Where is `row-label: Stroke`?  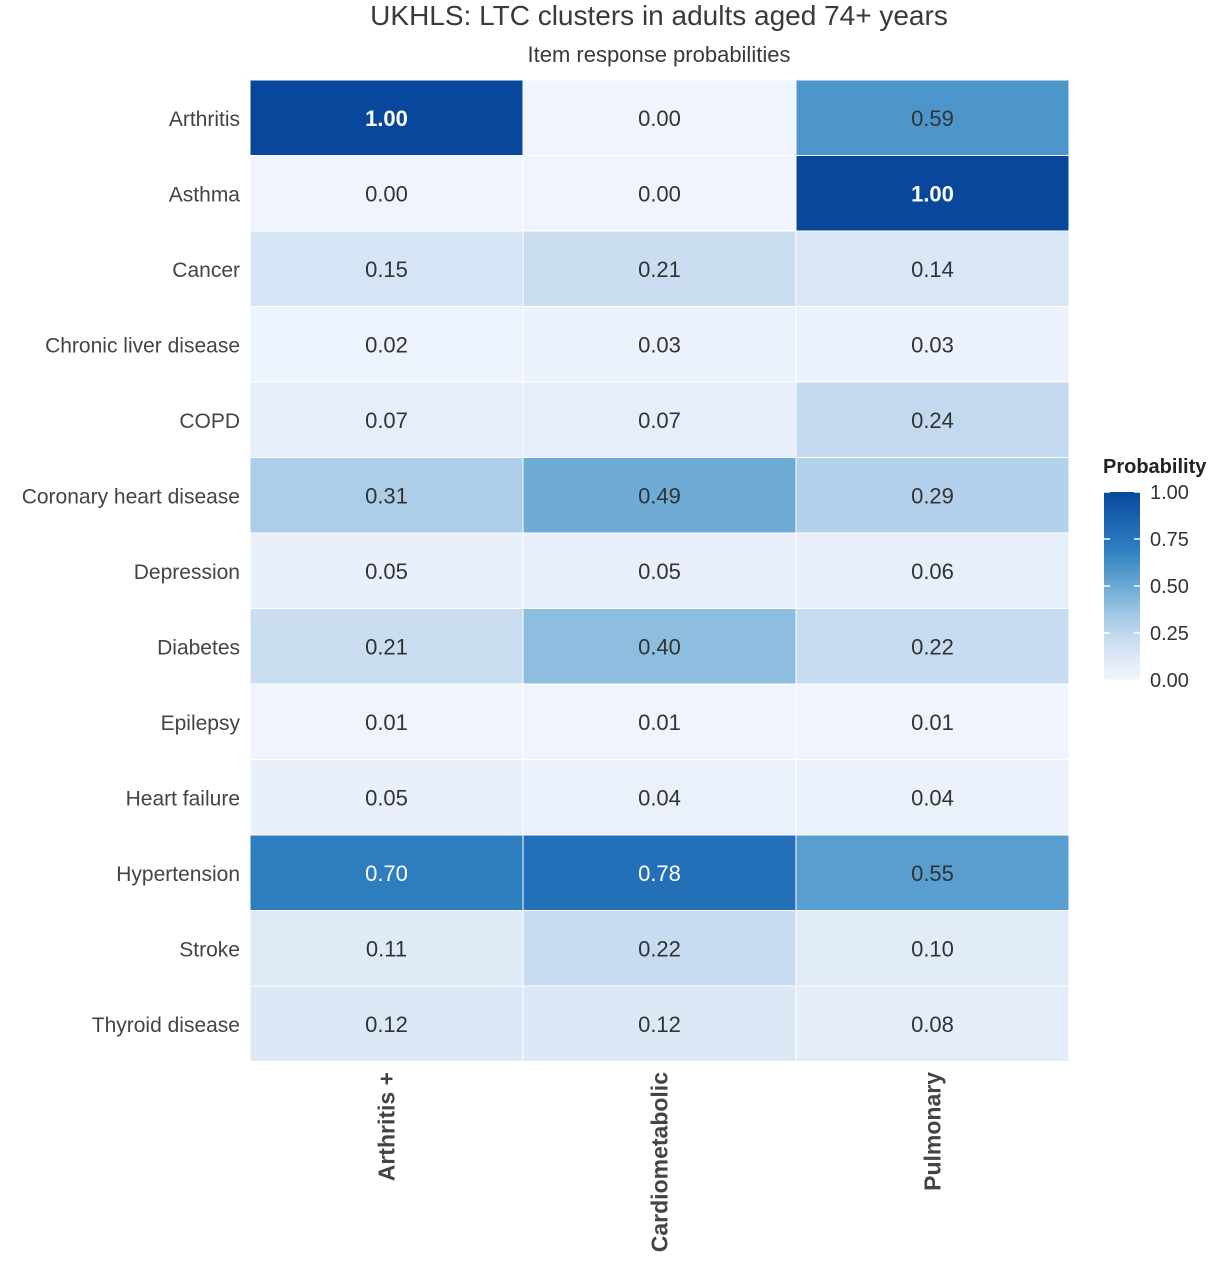 row-label: Stroke is located at coordinates (209, 949).